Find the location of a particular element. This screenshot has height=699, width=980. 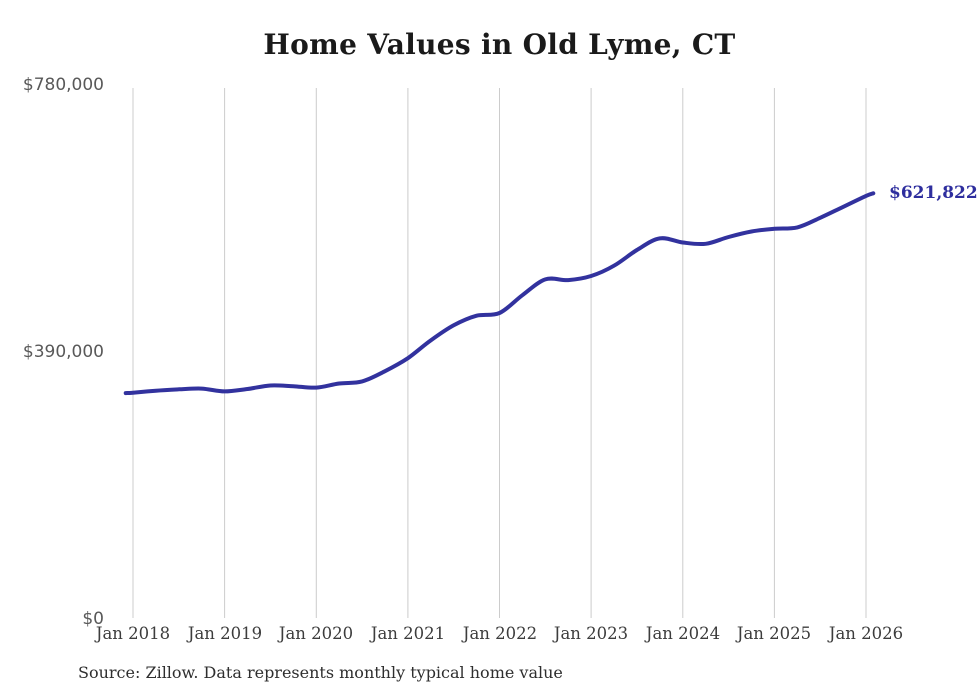

x-tick-jan-2019: Jan 2019 is located at coordinates (225, 633).